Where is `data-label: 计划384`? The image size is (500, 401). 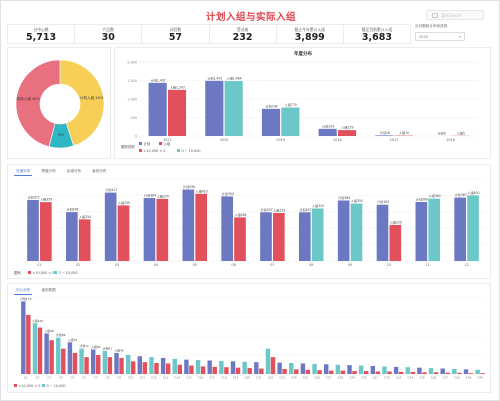
data-label: 计划384 is located at coordinates (150, 195).